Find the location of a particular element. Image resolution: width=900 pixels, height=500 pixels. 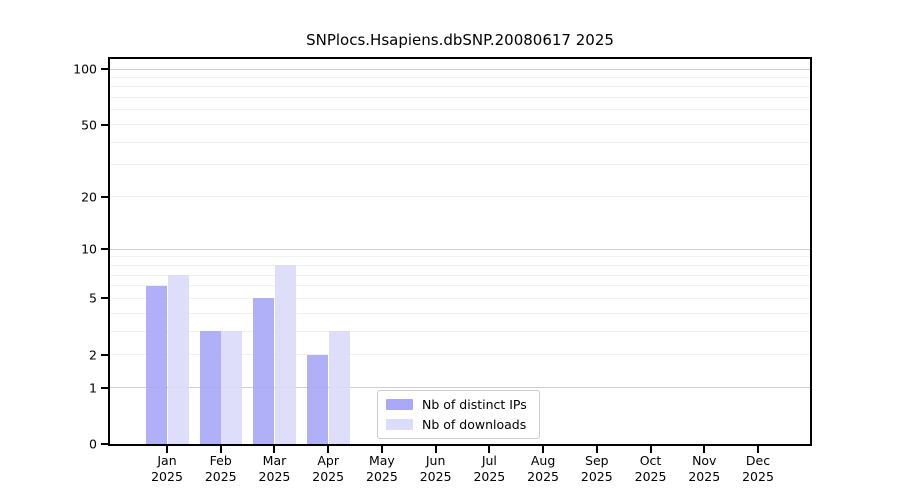

x-axis-label: Oct 2025 is located at coordinates (651, 469).